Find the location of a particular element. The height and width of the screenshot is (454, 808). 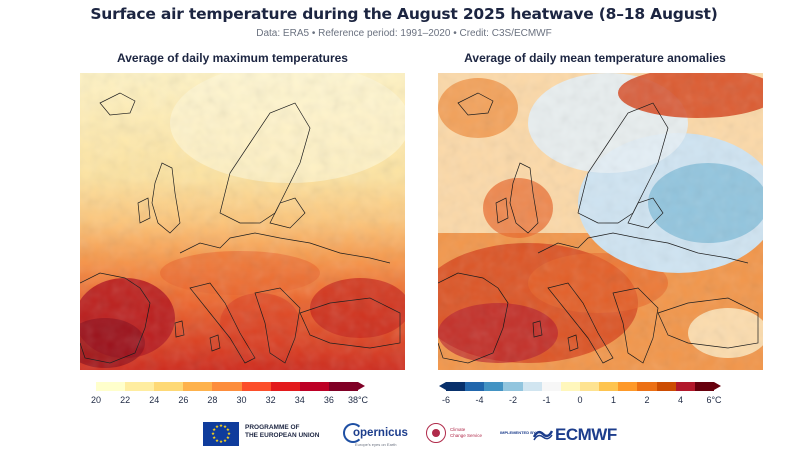

colorbar-tick-label: 36 is located at coordinates (328, 400).